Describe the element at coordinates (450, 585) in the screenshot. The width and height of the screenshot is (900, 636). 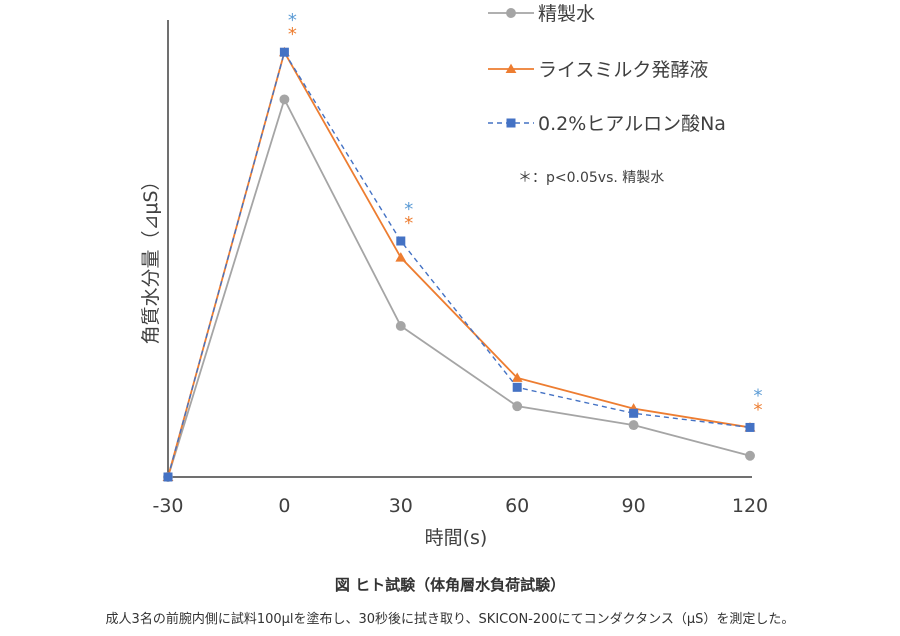
I see `figure-caption-title: 図 ヒト試験（体角層水負荷試験）` at that location.